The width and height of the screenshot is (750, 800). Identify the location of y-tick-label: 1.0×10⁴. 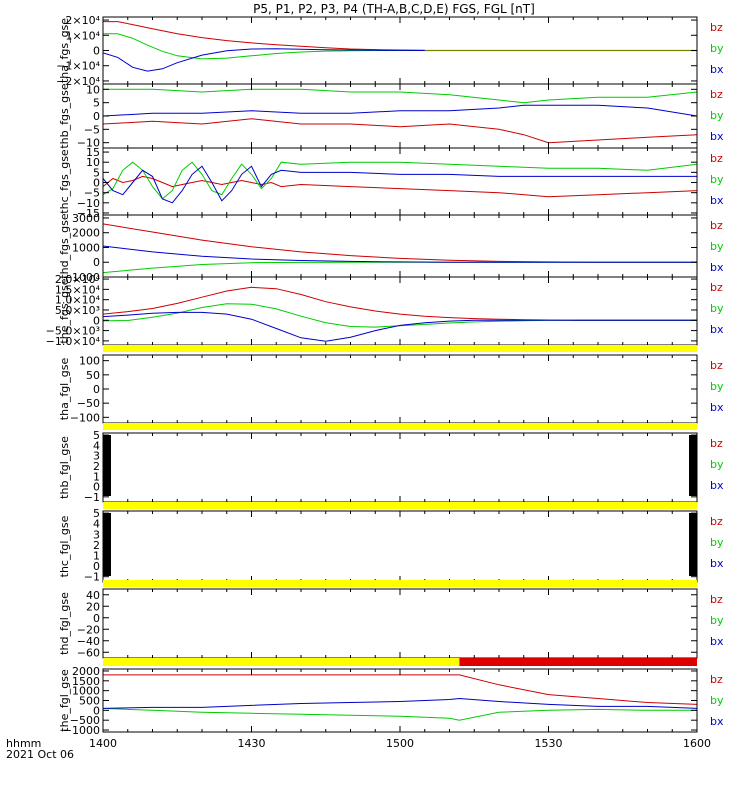
(78, 300).